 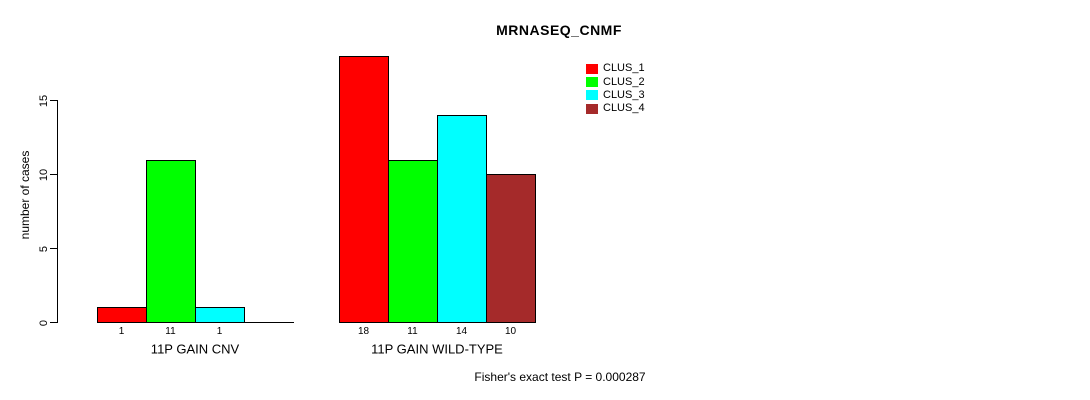 I want to click on bar-value-label: 18, so click(x=363, y=331).